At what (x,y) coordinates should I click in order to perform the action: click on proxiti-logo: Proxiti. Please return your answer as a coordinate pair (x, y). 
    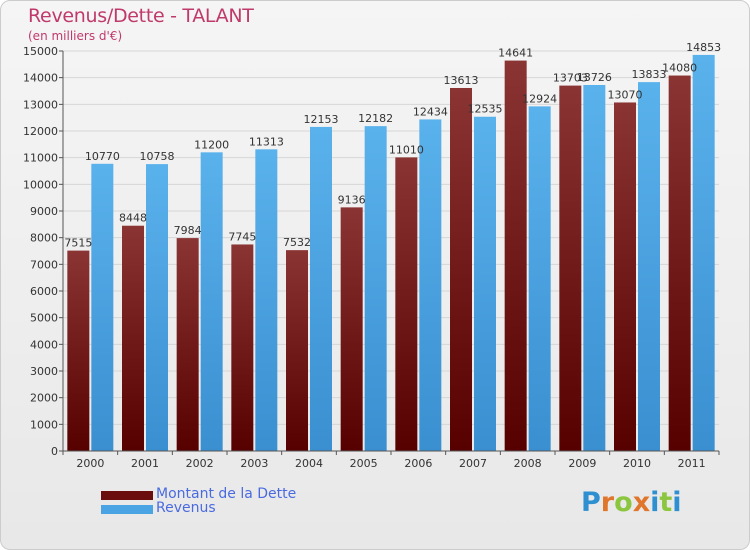
    Looking at the image, I should click on (631, 502).